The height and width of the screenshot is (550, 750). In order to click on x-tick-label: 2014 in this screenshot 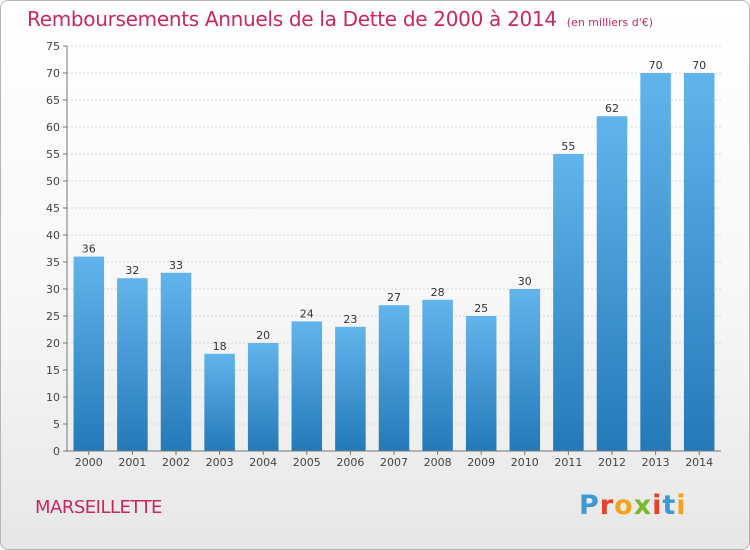, I will do `click(699, 462)`.